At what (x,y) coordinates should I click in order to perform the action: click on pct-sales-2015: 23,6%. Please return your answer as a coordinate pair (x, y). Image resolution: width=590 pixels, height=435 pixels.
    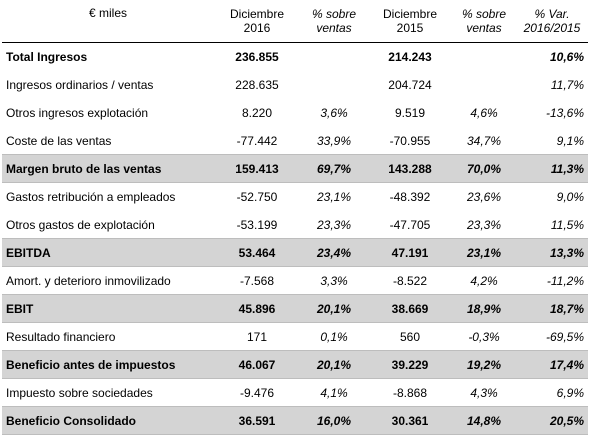
    Looking at the image, I should click on (484, 196).